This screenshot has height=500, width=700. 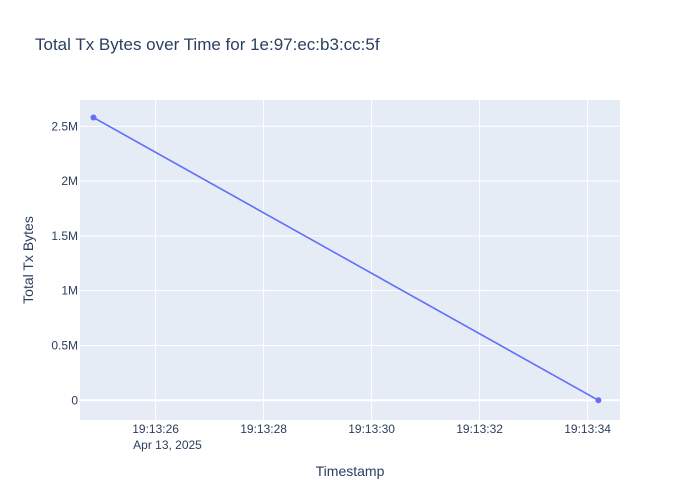 I want to click on y-tick-label: 0, so click(x=74, y=400).